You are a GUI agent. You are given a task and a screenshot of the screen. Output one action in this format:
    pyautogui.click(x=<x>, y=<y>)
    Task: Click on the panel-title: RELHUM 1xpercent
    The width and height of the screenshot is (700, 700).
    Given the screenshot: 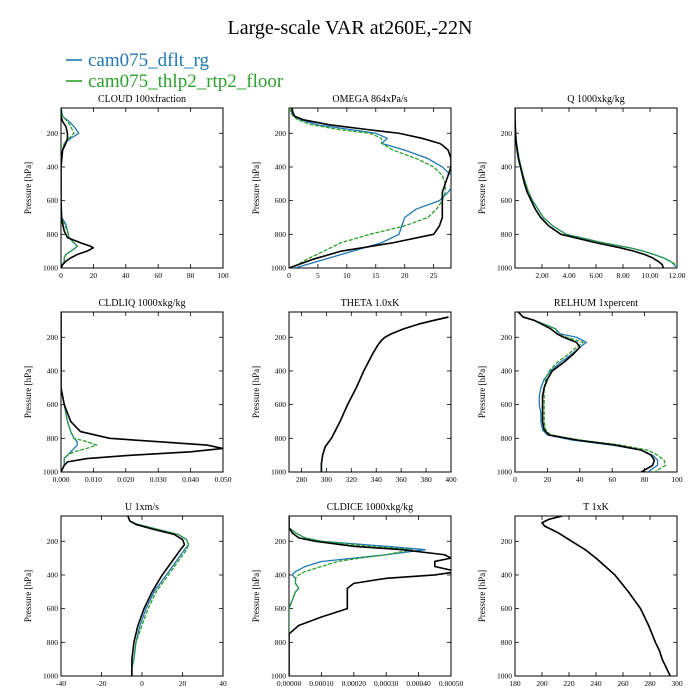 What is the action you would take?
    pyautogui.click(x=596, y=303)
    